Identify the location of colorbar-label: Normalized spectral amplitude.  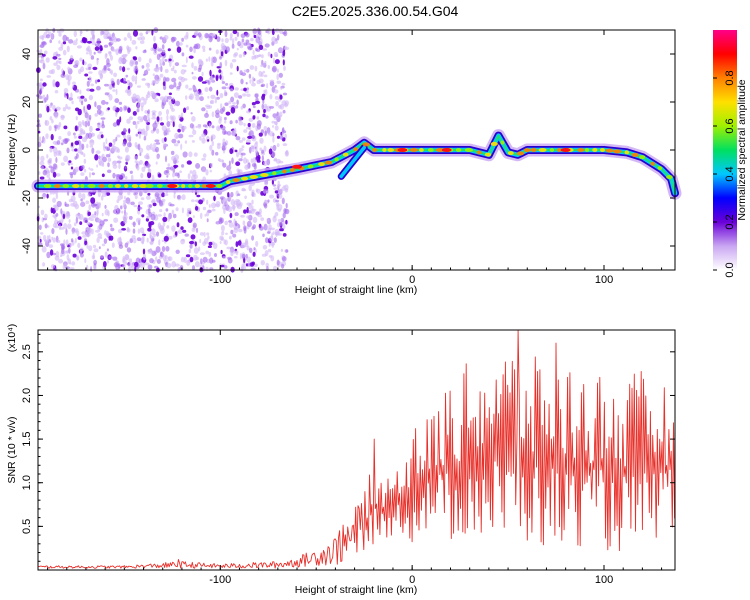
(742, 149).